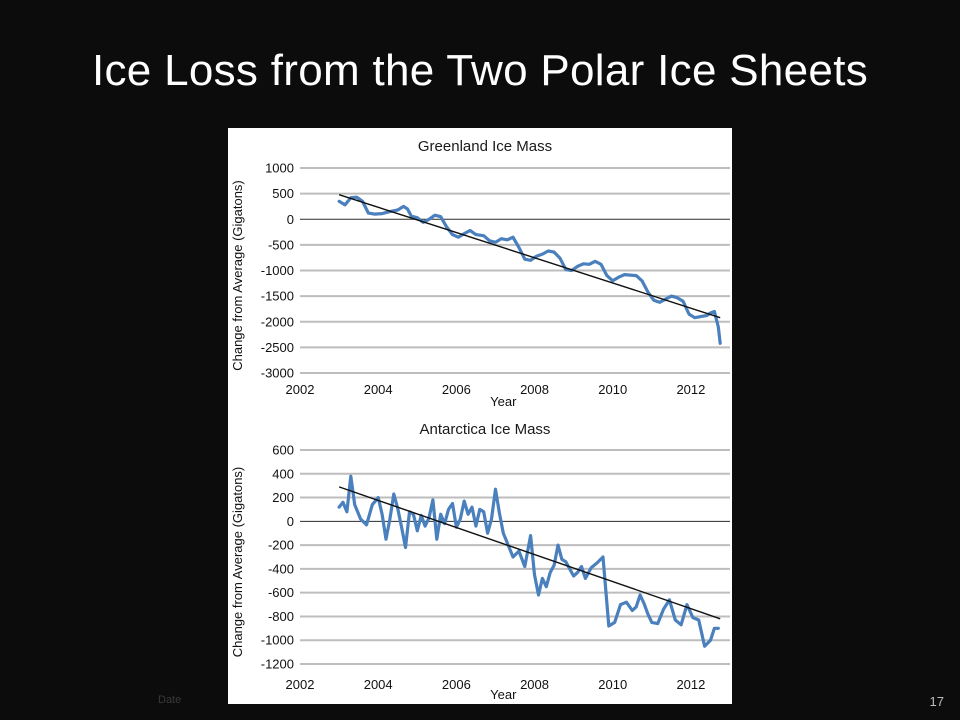 This screenshot has height=720, width=960. What do you see at coordinates (279, 168) in the screenshot?
I see `y-tick-label: 1000` at bounding box center [279, 168].